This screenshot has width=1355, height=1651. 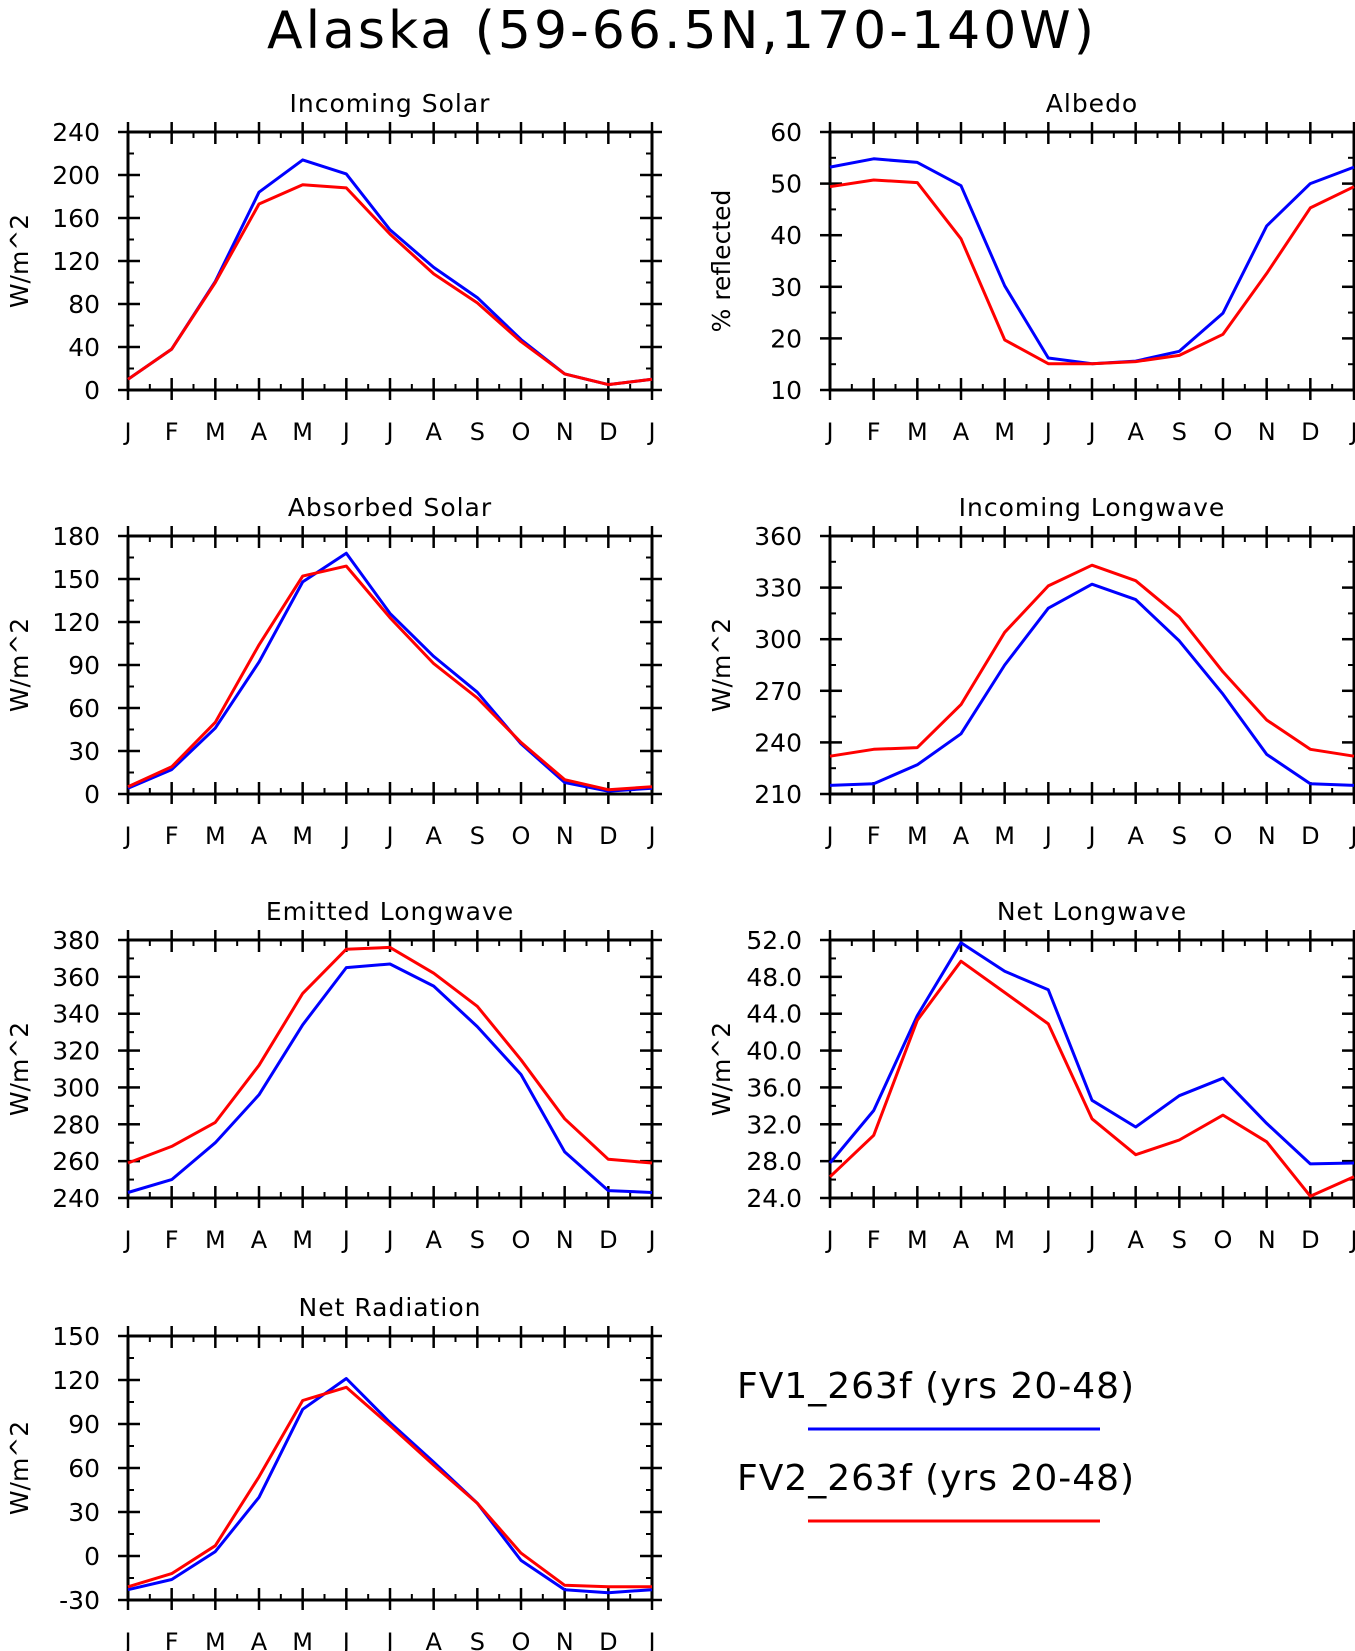 What do you see at coordinates (721, 261) in the screenshot?
I see `y-axis-label: % reflected` at bounding box center [721, 261].